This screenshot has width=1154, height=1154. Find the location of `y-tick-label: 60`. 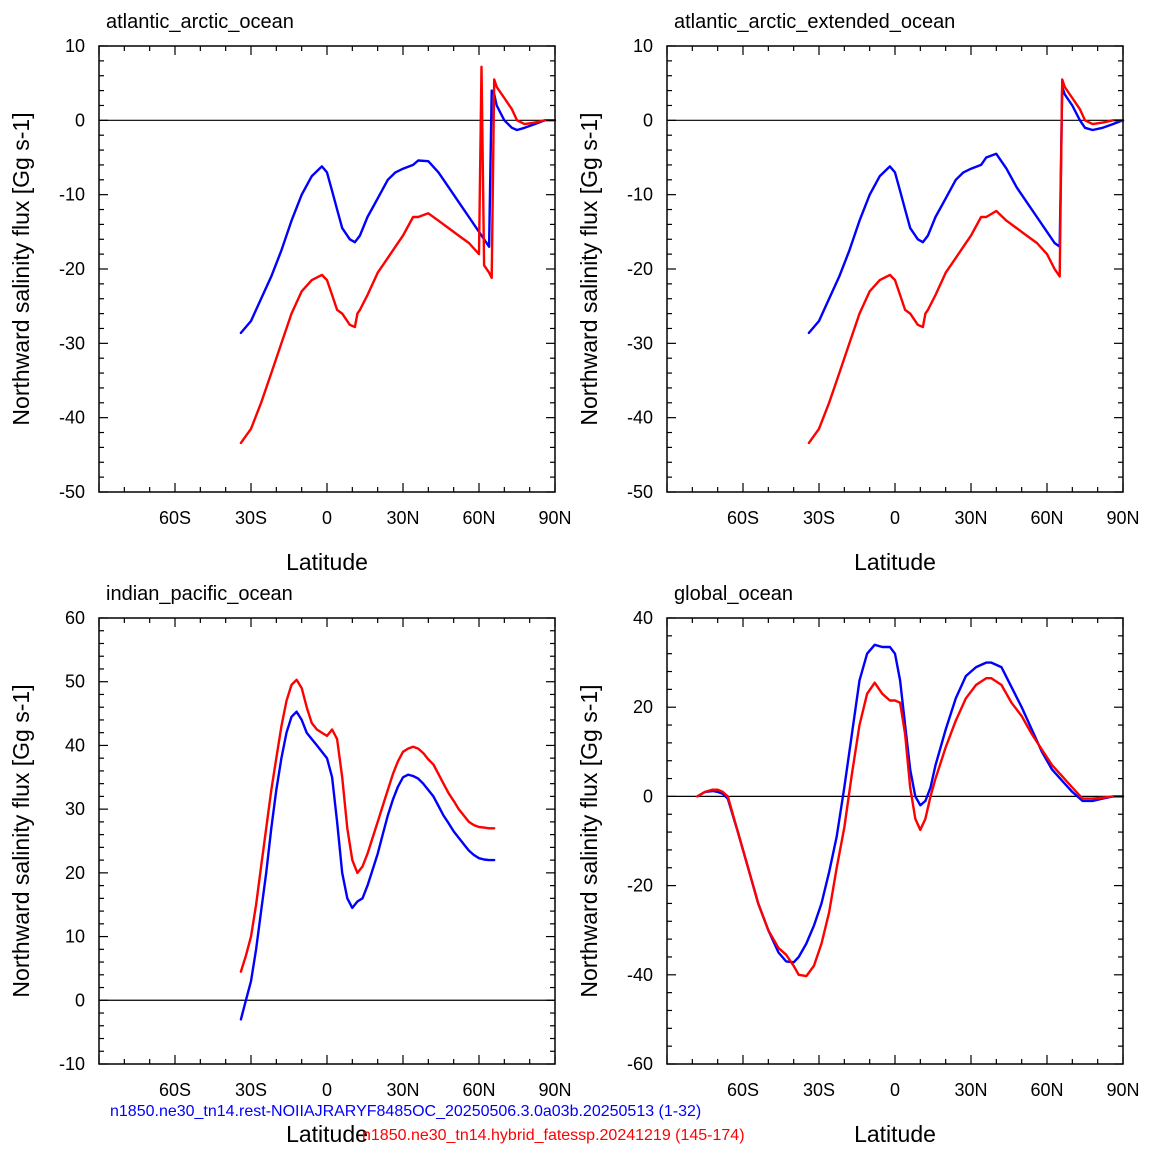

y-tick-label: 60 is located at coordinates (75, 618).